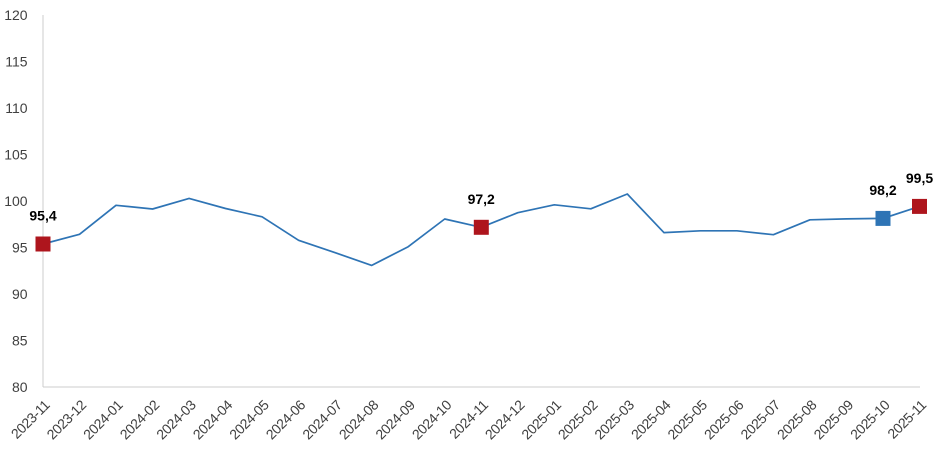 The image size is (940, 462). I want to click on svg-text: 98,2, so click(882, 190).